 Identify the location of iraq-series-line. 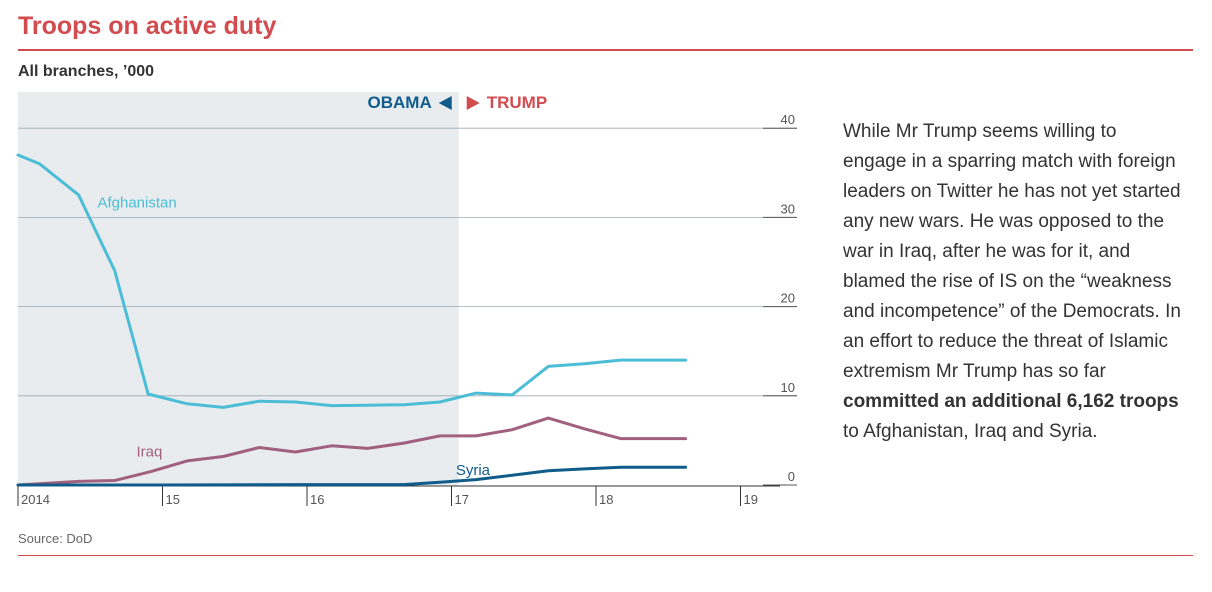
(352, 451).